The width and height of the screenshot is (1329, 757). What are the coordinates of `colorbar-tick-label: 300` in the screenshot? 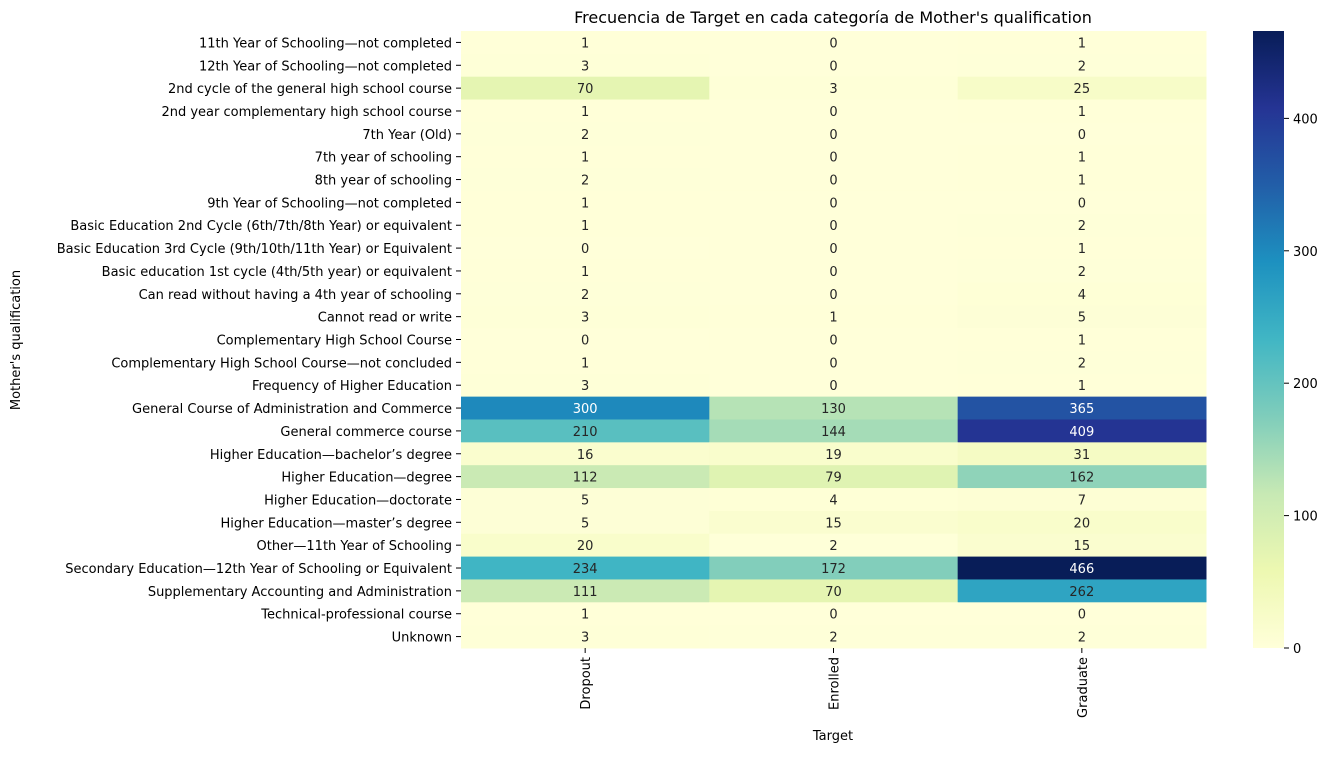 It's located at (1305, 252).